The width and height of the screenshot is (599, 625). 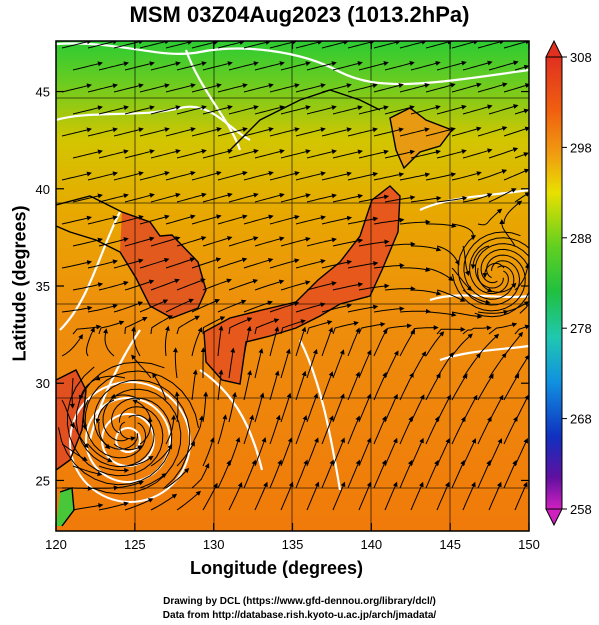 What do you see at coordinates (371, 544) in the screenshot?
I see `x-tick-label: 140` at bounding box center [371, 544].